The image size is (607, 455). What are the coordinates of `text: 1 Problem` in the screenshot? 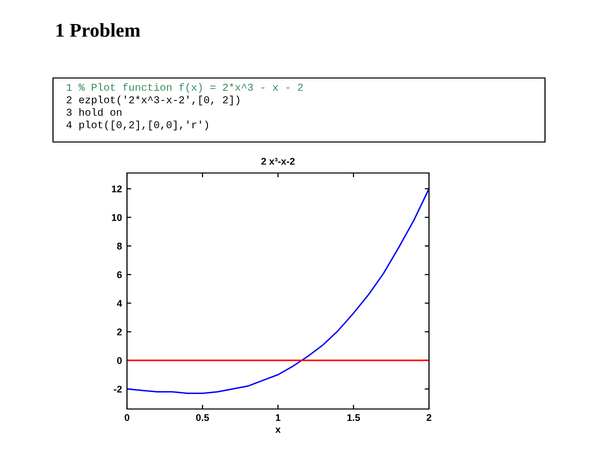 It's located at (98, 30).